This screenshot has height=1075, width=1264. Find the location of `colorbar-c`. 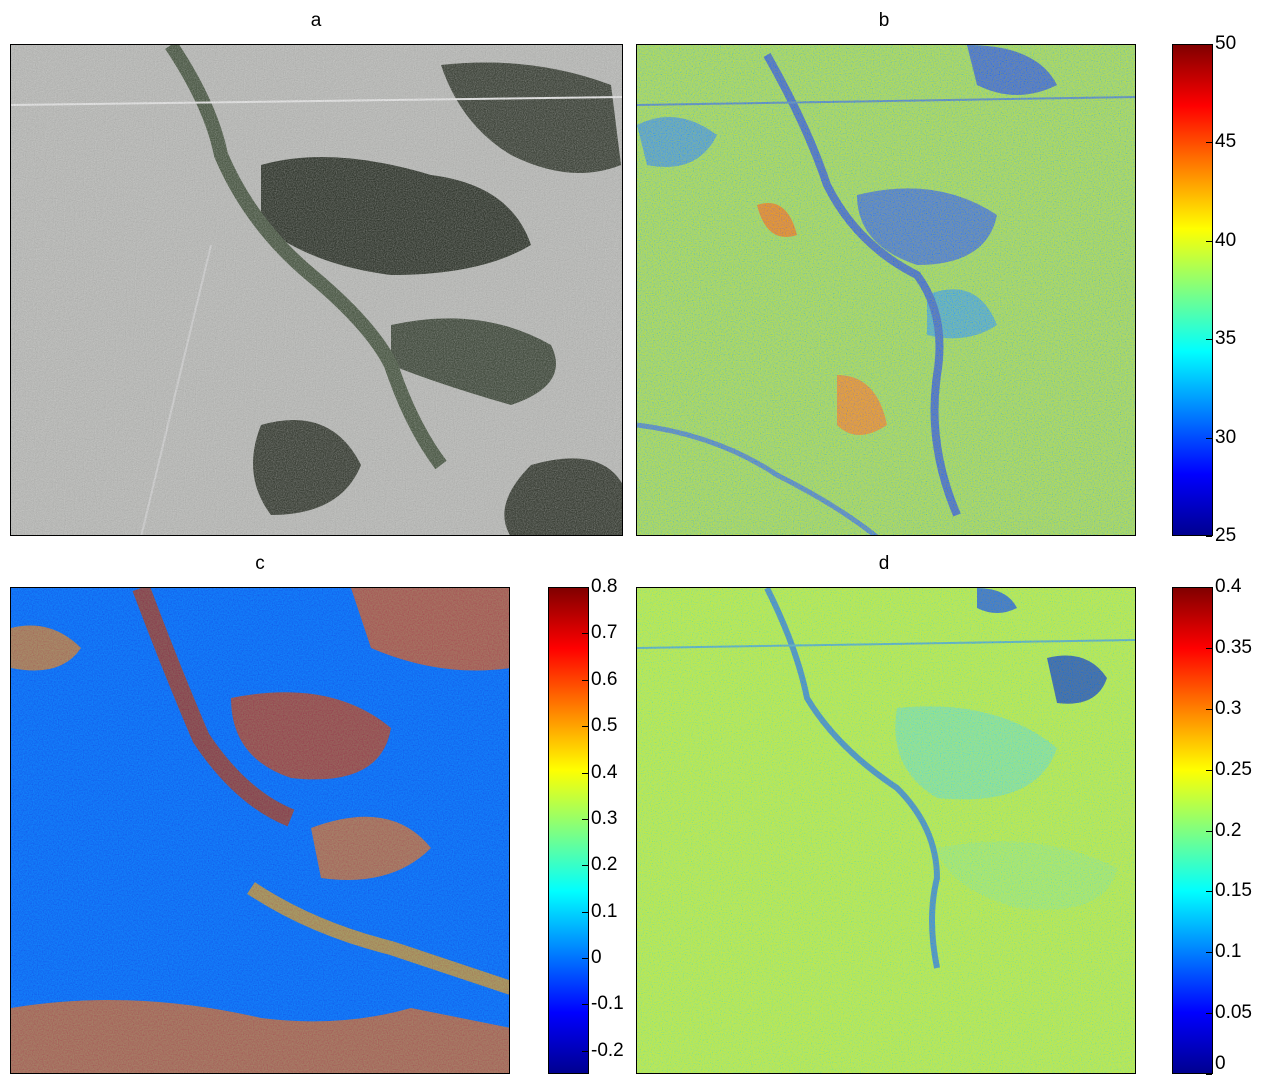

colorbar-c is located at coordinates (568, 830).